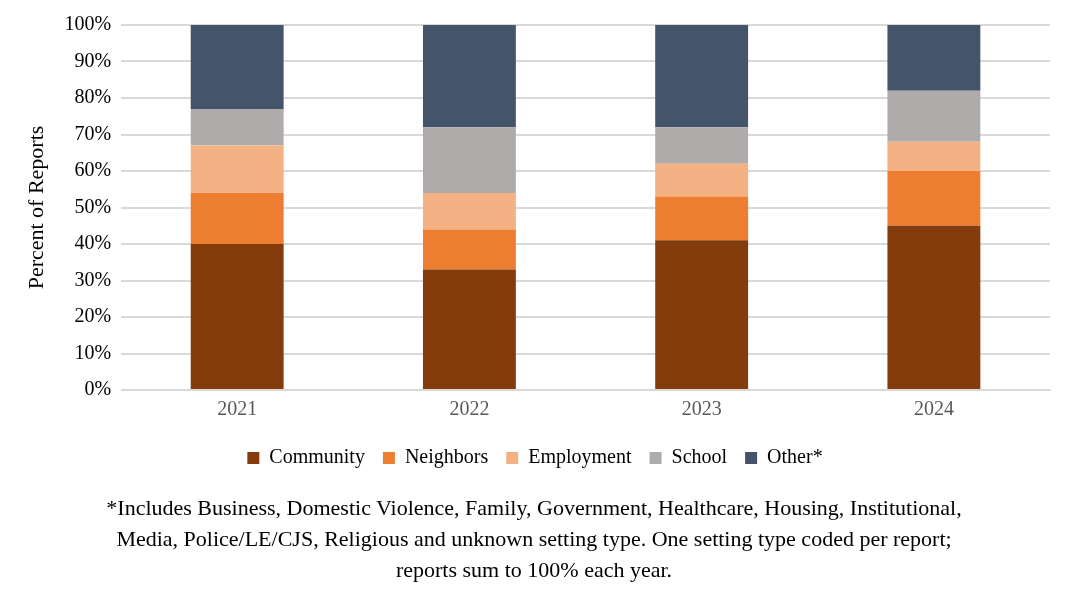 The width and height of the screenshot is (1068, 615). Describe the element at coordinates (88, 23) in the screenshot. I see `y-tick-label: 100%` at that location.